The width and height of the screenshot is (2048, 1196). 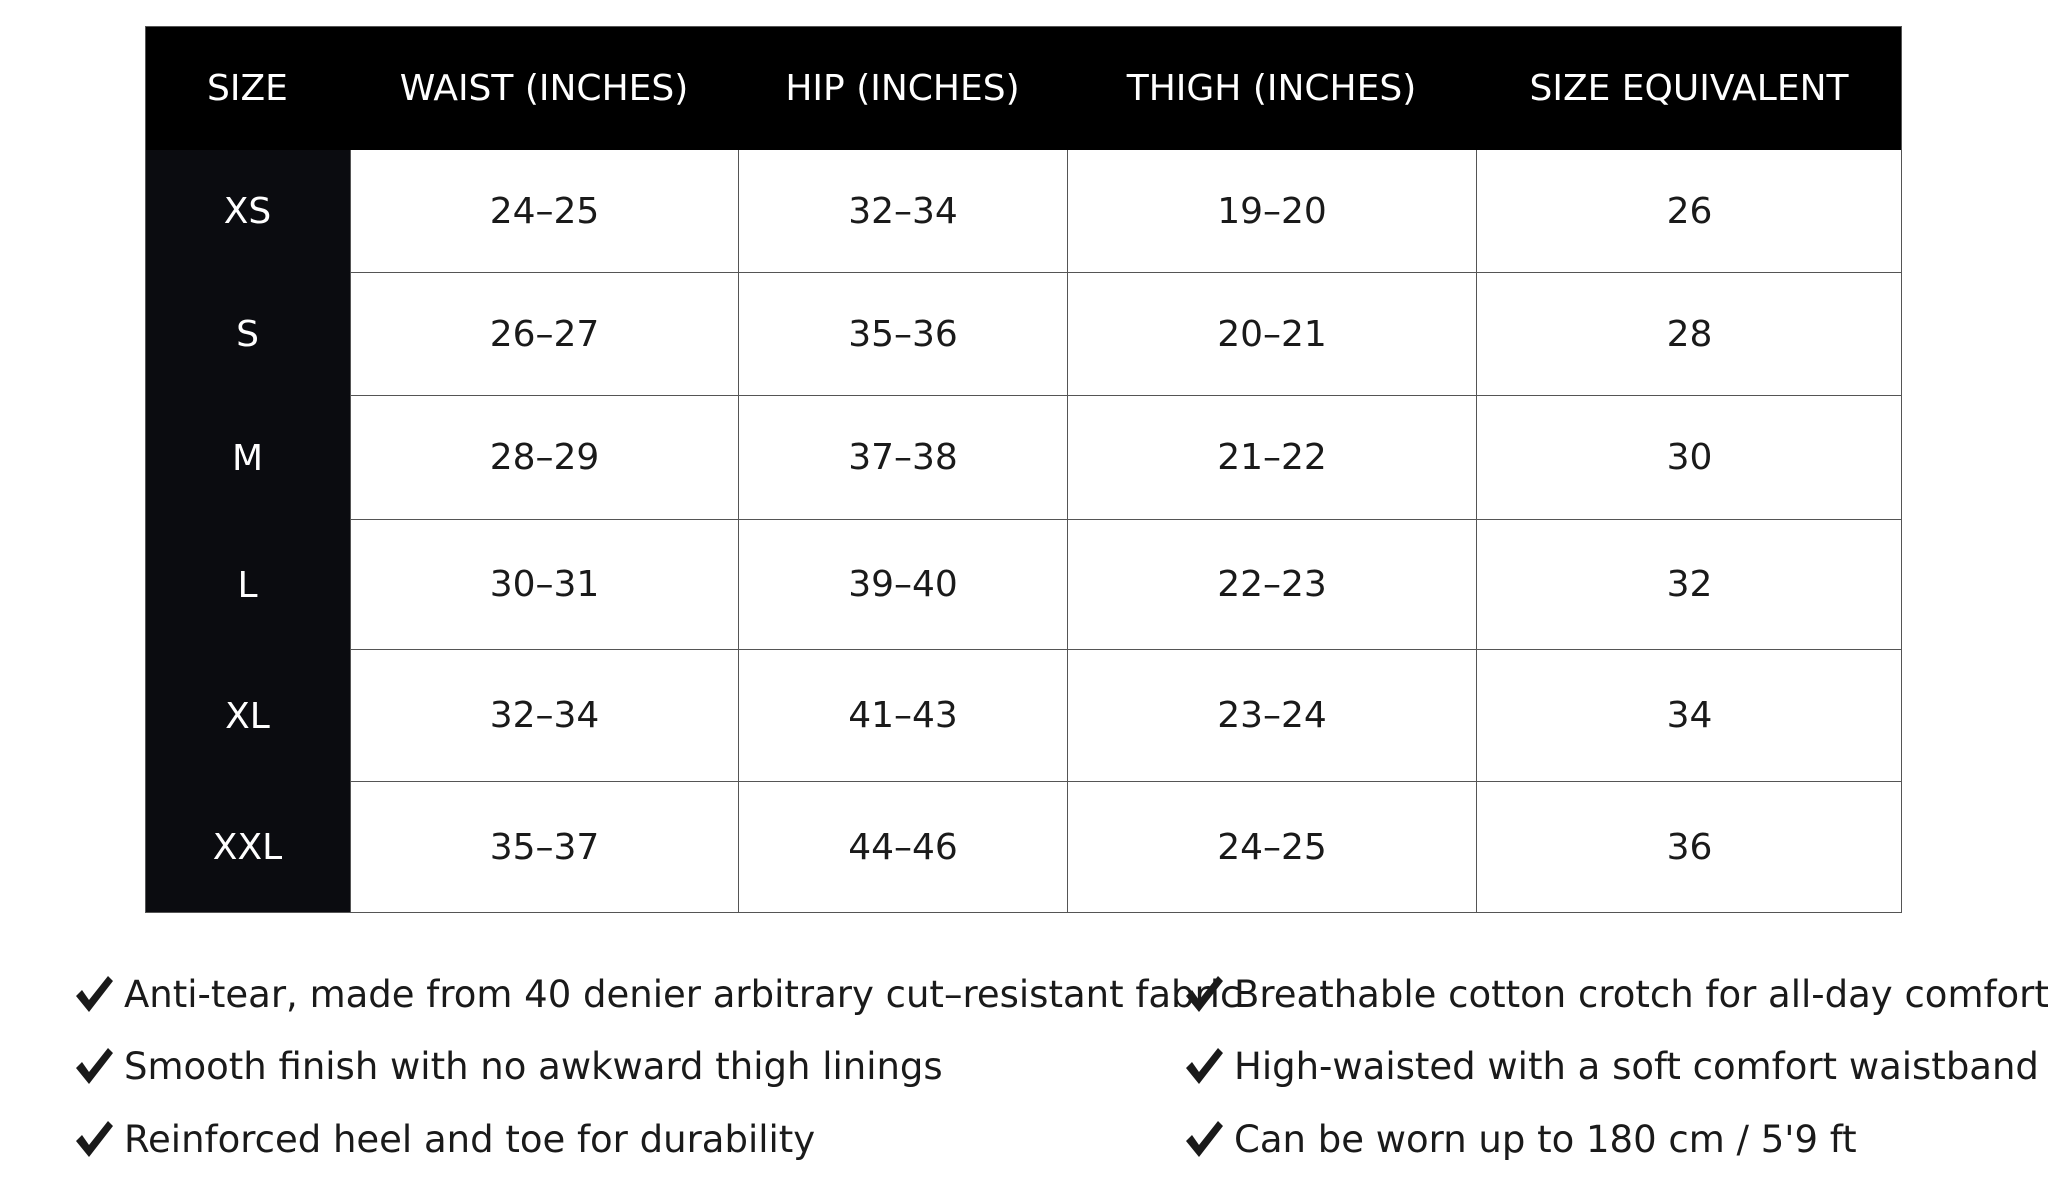 I want to click on size-cell: L, so click(x=247, y=585).